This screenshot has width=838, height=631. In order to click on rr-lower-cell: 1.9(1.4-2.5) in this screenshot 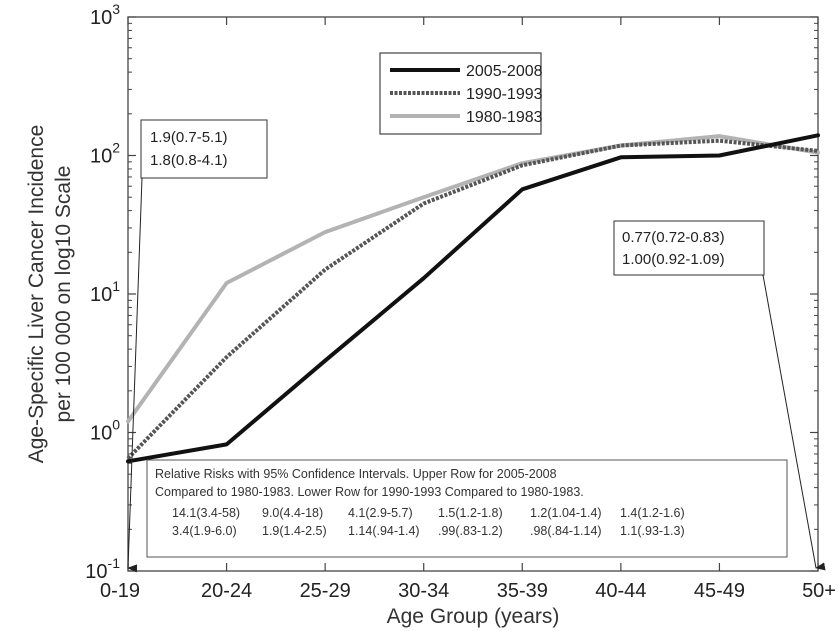, I will do `click(294, 531)`.